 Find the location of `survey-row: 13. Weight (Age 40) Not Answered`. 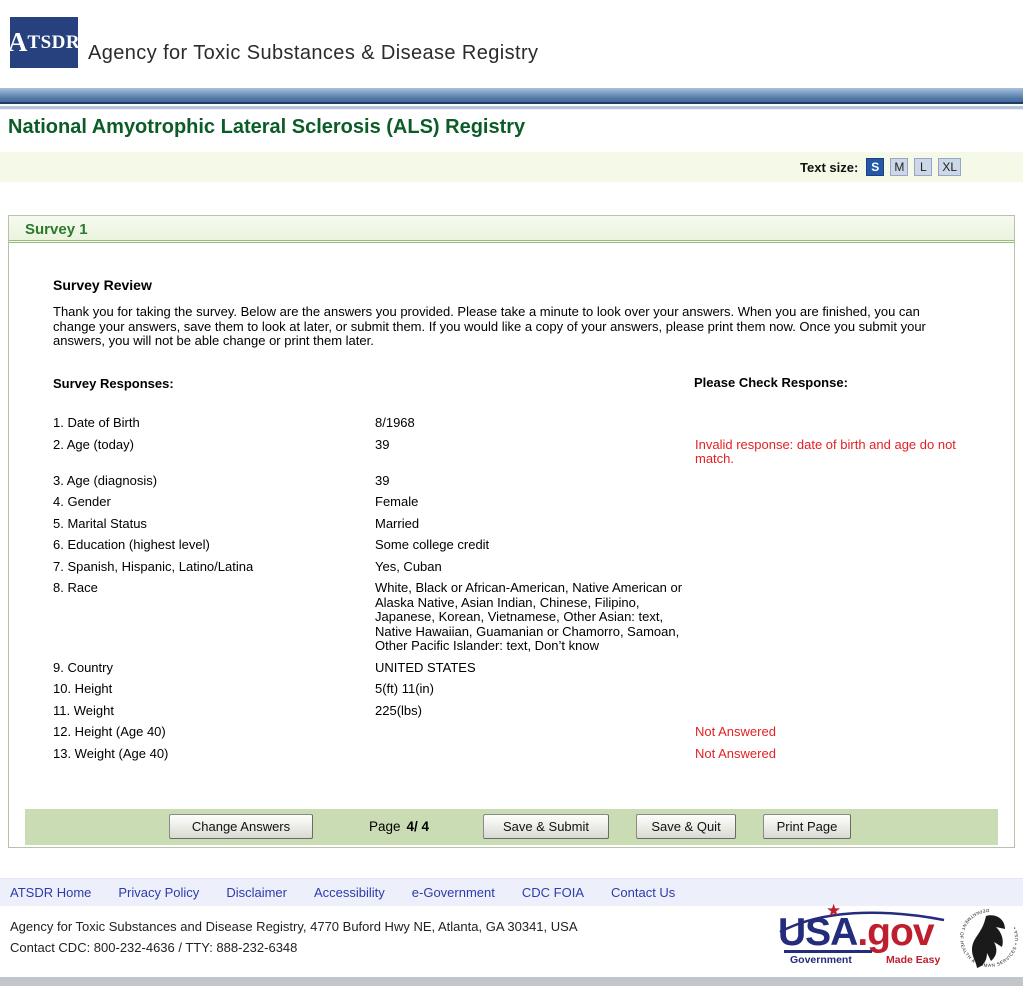

survey-row: 13. Weight (Age 40) Not Answered is located at coordinates (523, 754).